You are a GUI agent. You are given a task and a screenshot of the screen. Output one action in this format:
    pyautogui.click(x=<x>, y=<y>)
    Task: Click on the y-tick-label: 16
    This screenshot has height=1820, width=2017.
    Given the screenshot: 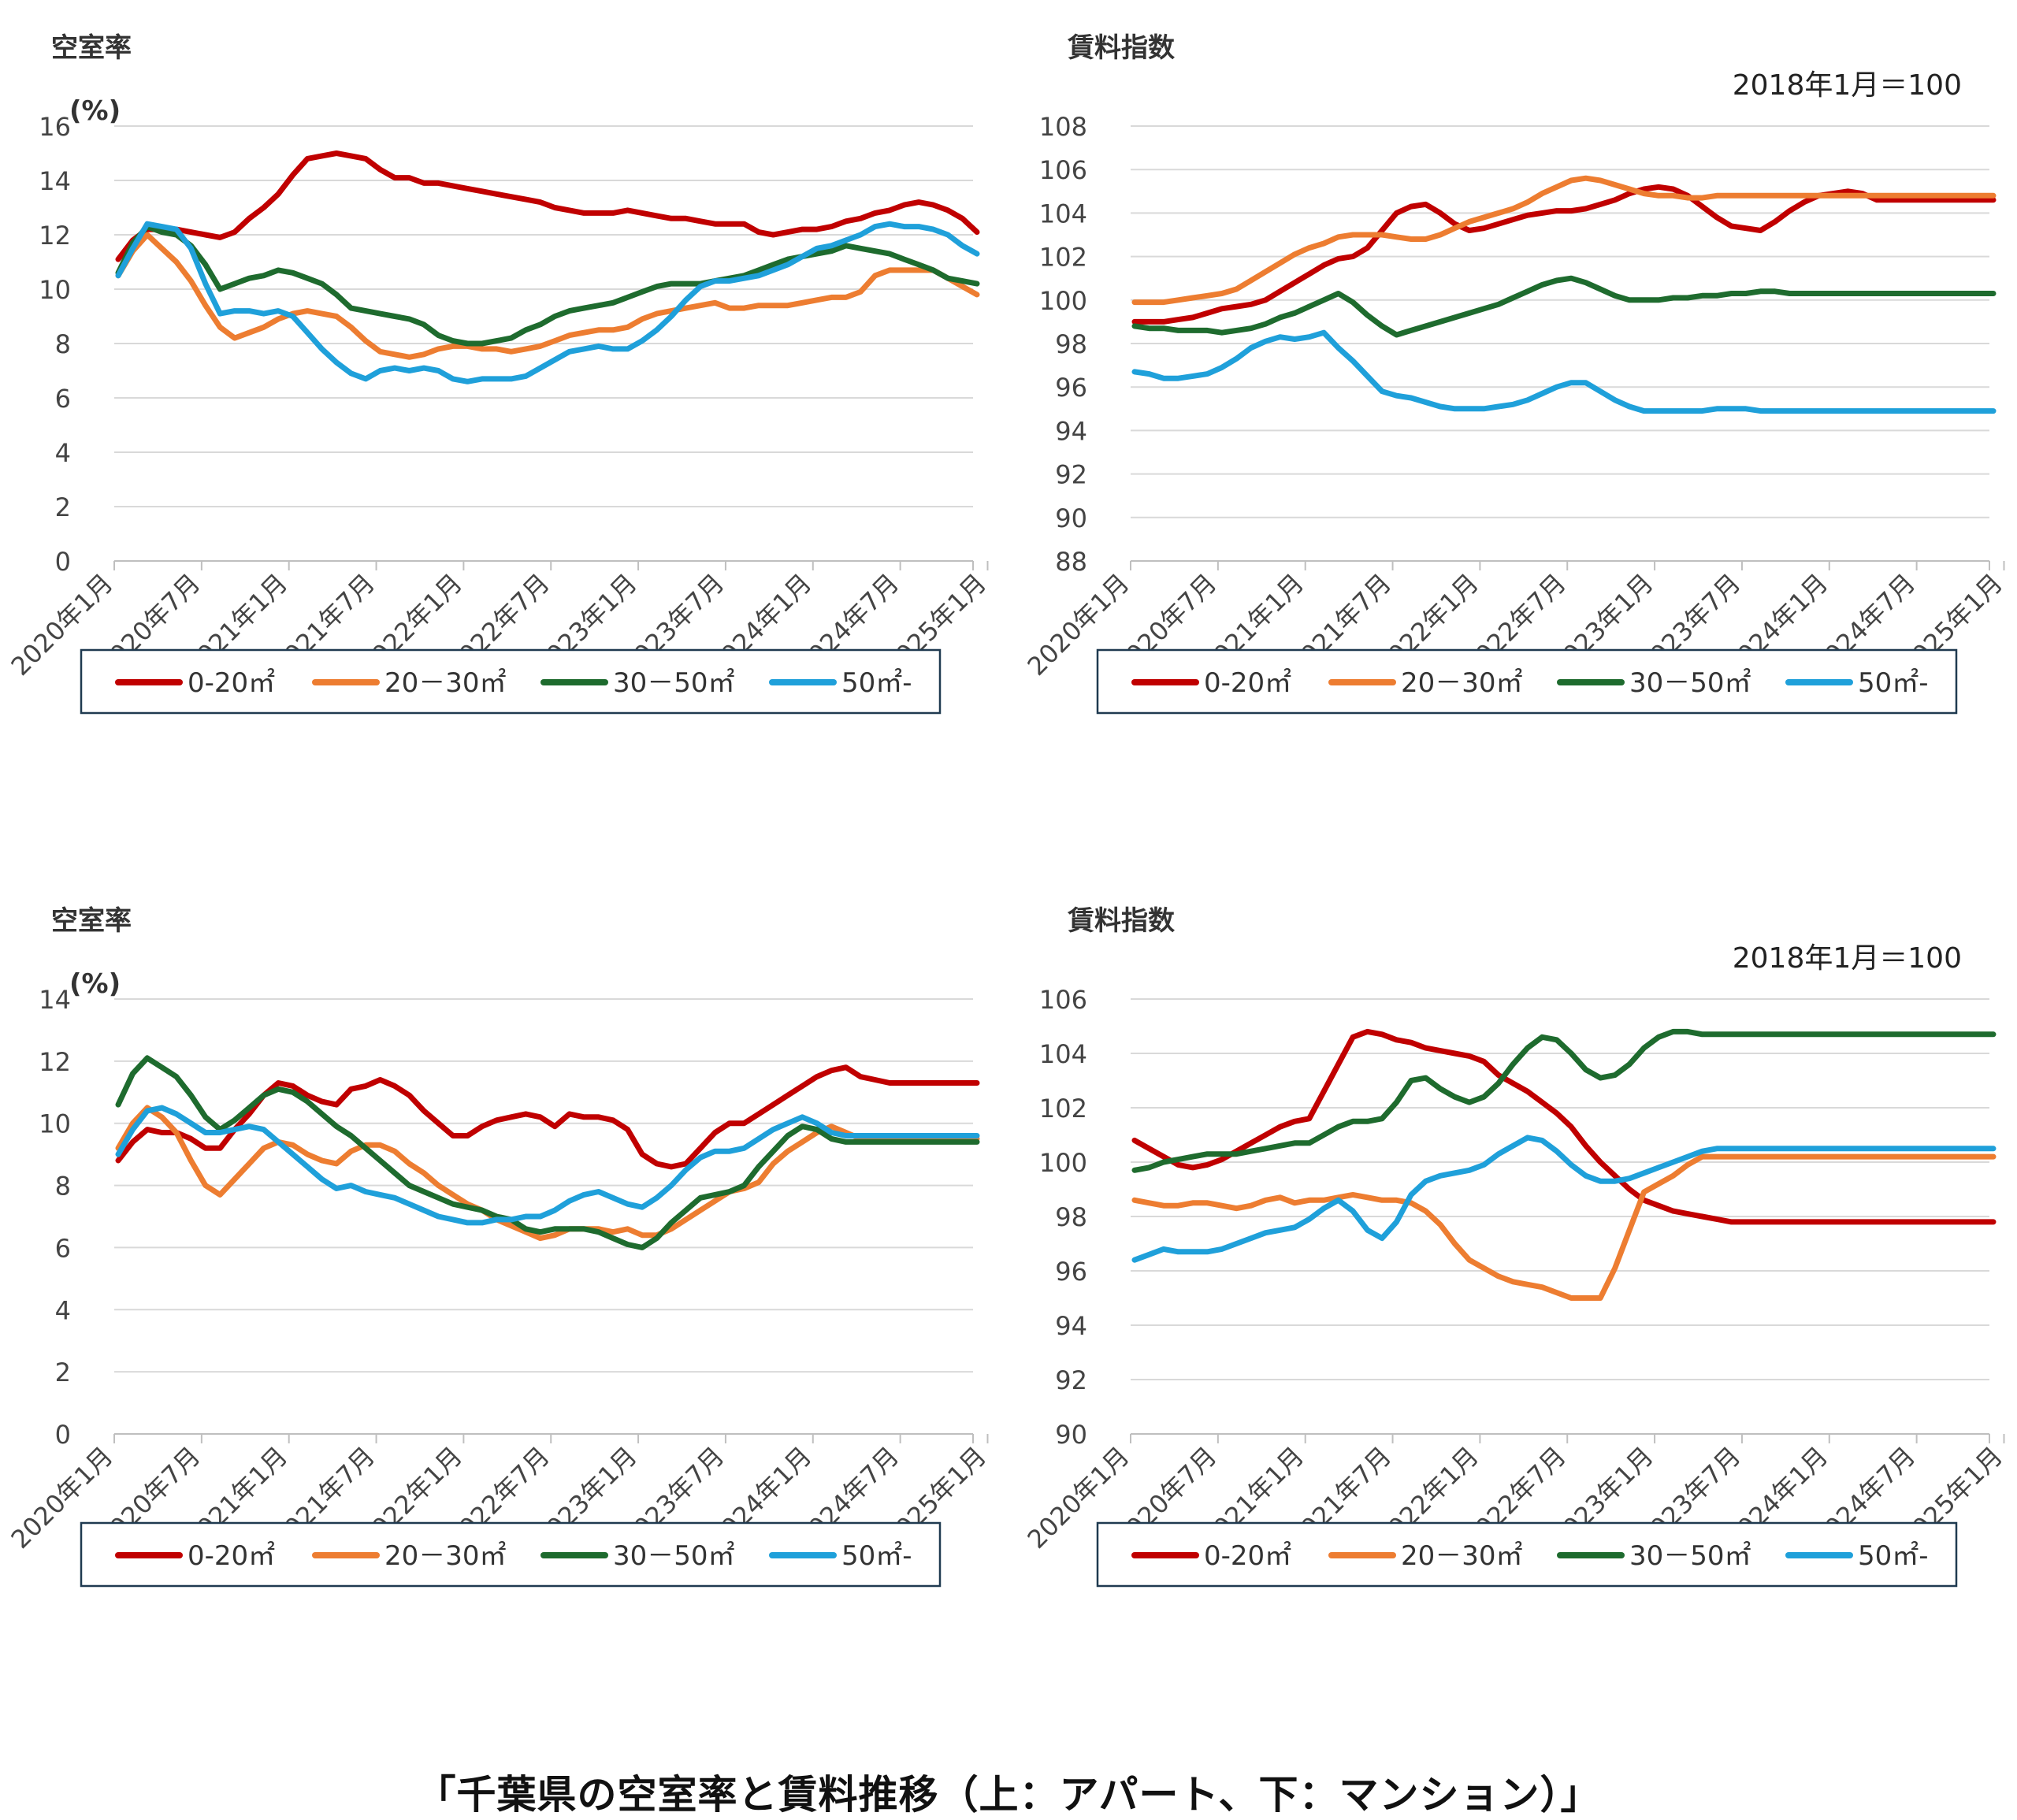 What is the action you would take?
    pyautogui.click(x=55, y=127)
    